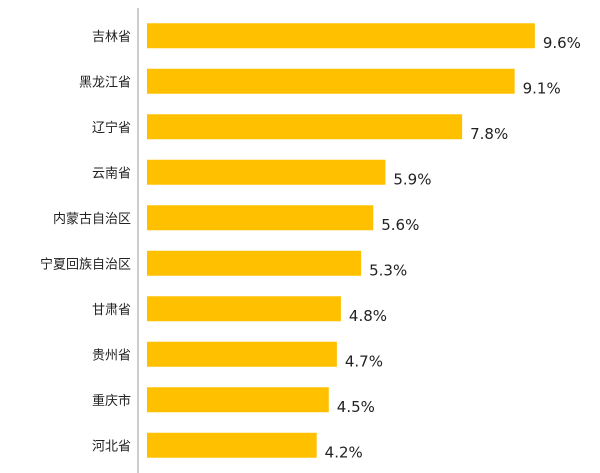 The width and height of the screenshot is (600, 473). Describe the element at coordinates (111, 37) in the screenshot. I see `category-label-0: 吉林省` at that location.